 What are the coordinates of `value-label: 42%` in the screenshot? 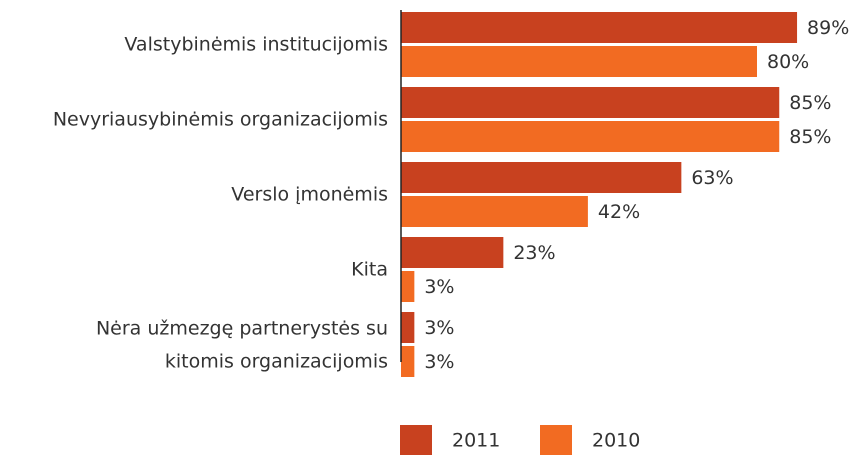 It's located at (619, 212).